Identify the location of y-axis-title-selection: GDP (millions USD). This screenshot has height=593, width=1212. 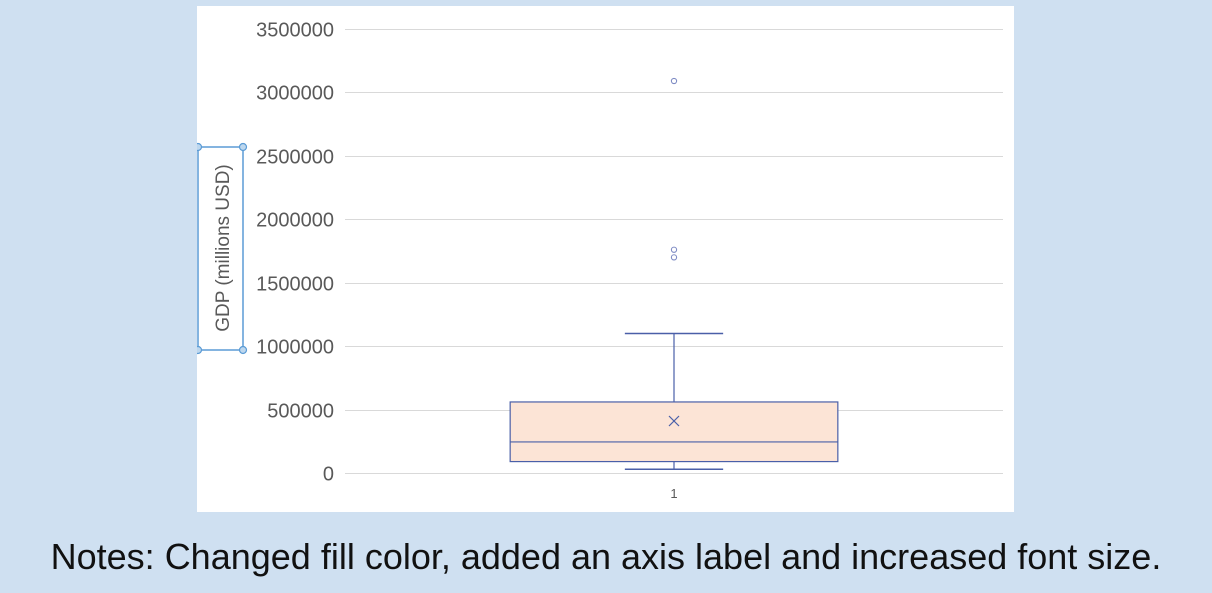
(222, 248).